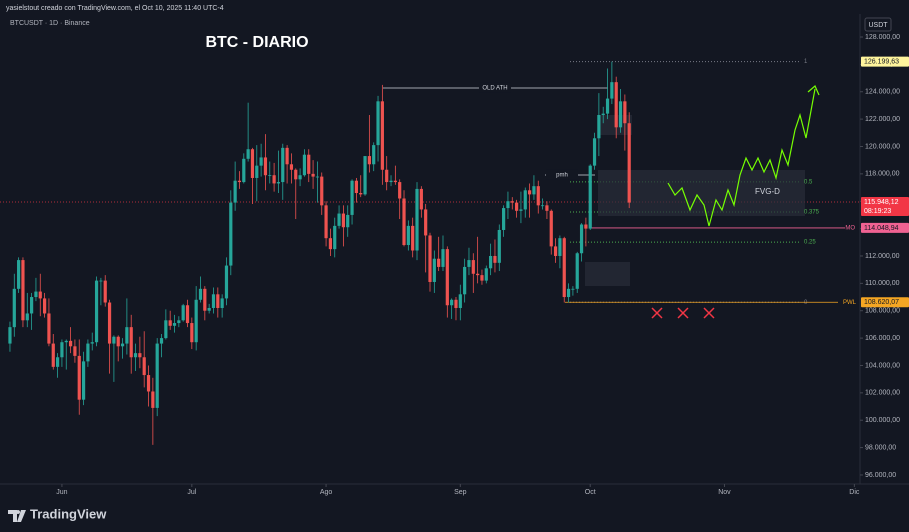 The image size is (909, 532). I want to click on x-marks, so click(683, 313).